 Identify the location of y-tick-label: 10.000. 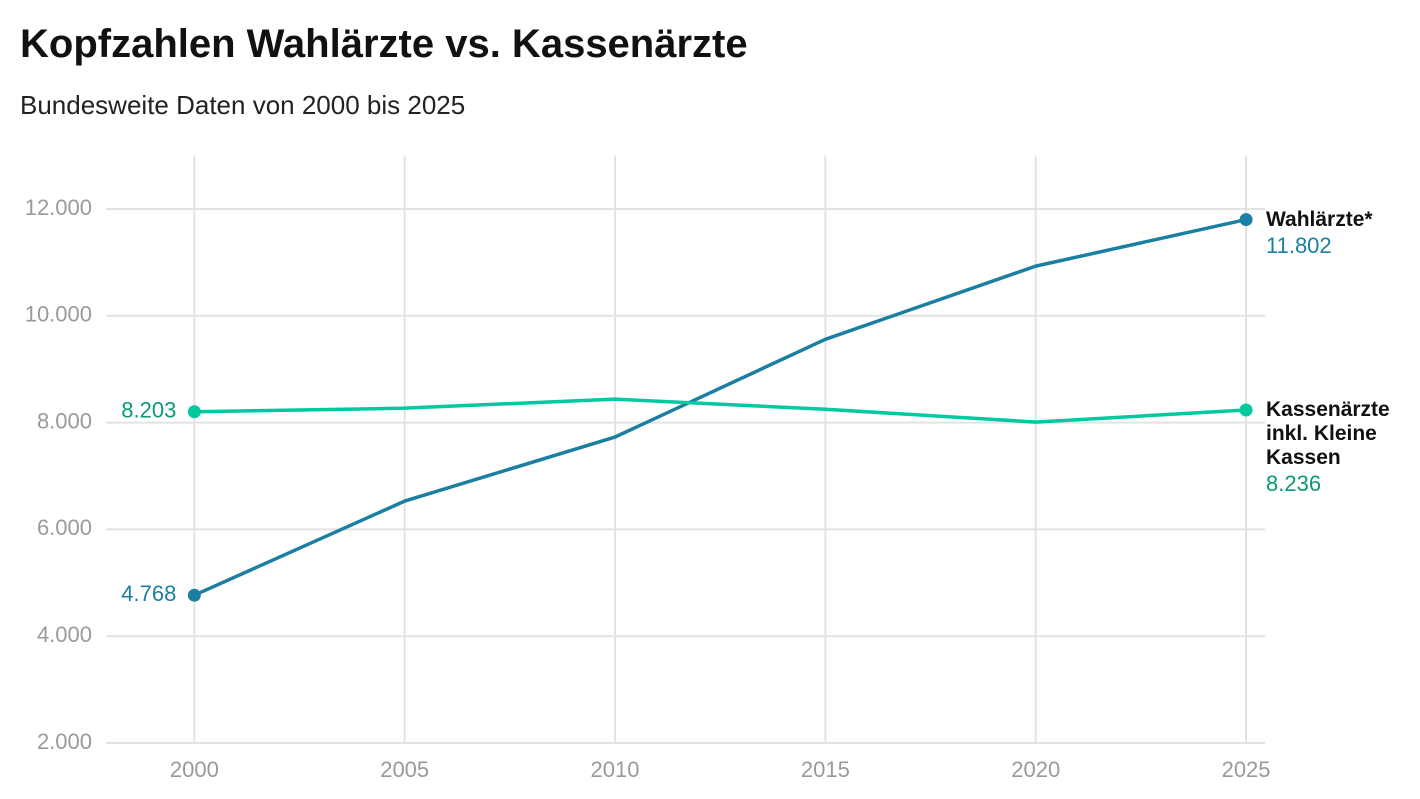
(58, 314).